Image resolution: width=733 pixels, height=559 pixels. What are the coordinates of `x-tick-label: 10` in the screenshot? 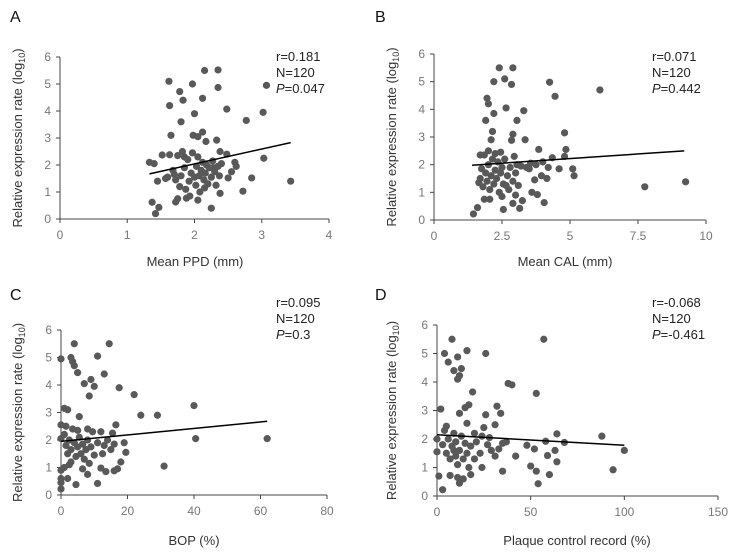 It's located at (706, 236).